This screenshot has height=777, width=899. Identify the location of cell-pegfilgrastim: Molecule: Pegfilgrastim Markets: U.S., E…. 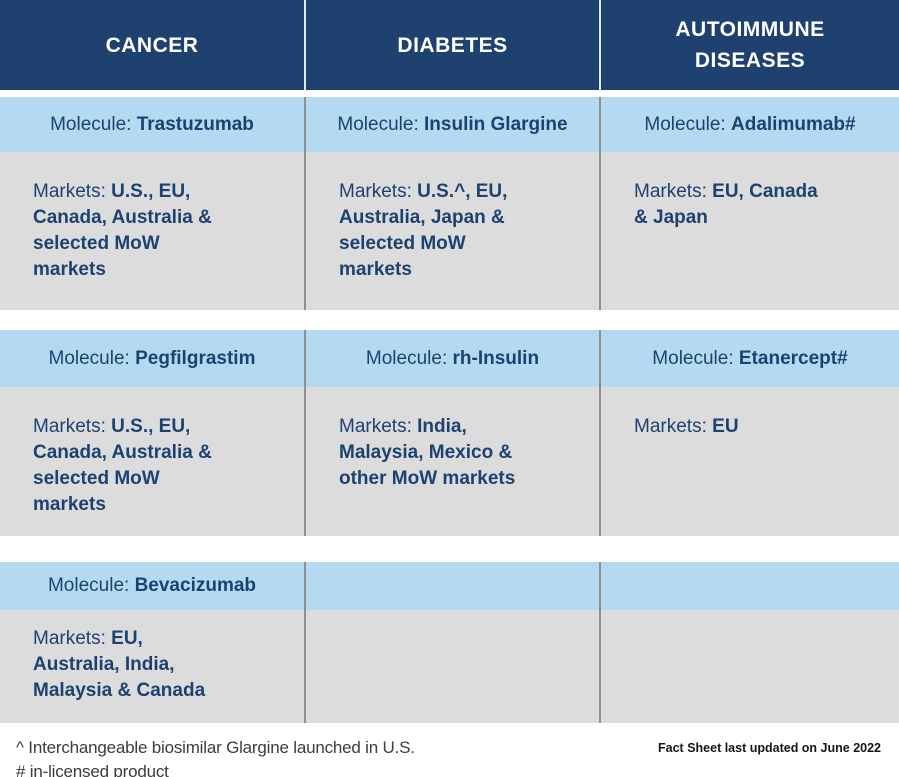
(152, 433).